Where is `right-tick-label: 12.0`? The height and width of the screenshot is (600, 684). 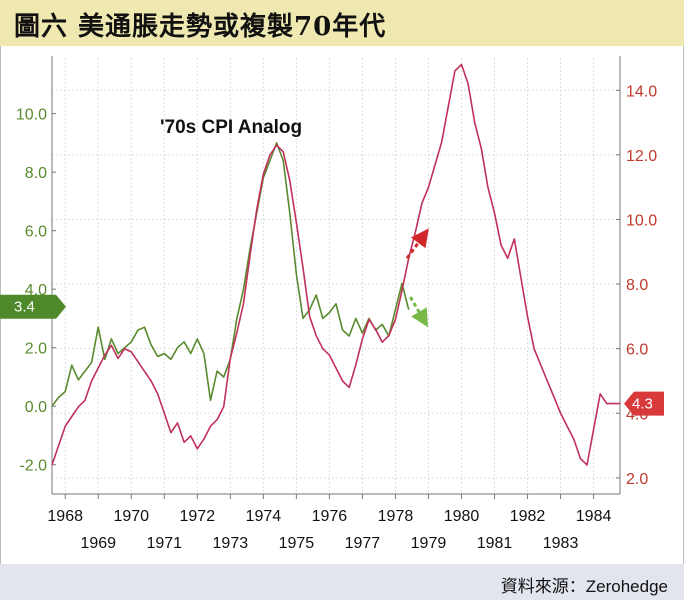
right-tick-label: 12.0 is located at coordinates (641, 156).